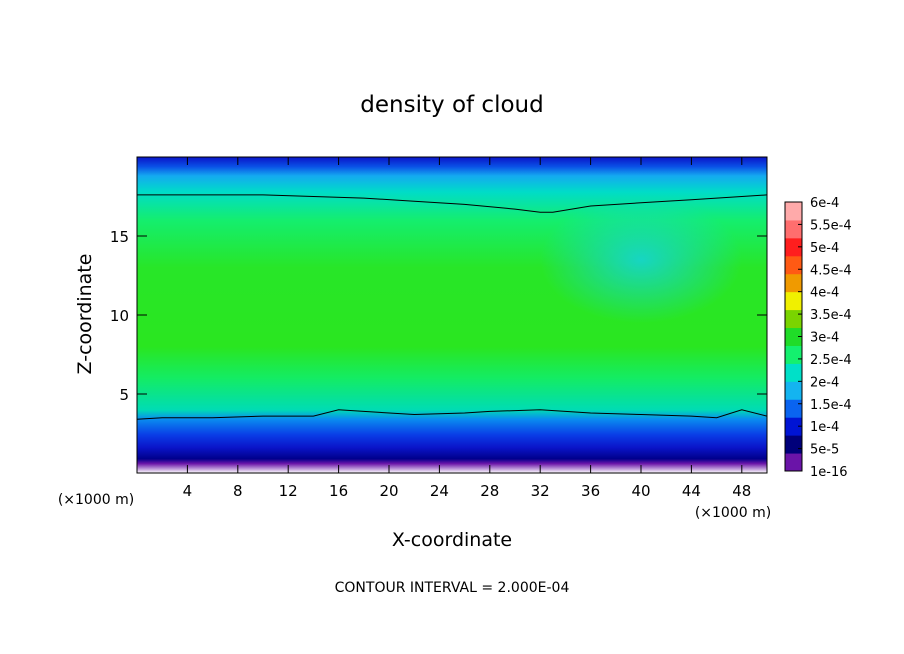 The image size is (904, 654). What do you see at coordinates (824, 338) in the screenshot?
I see `colorbar-label: 3e-4` at bounding box center [824, 338].